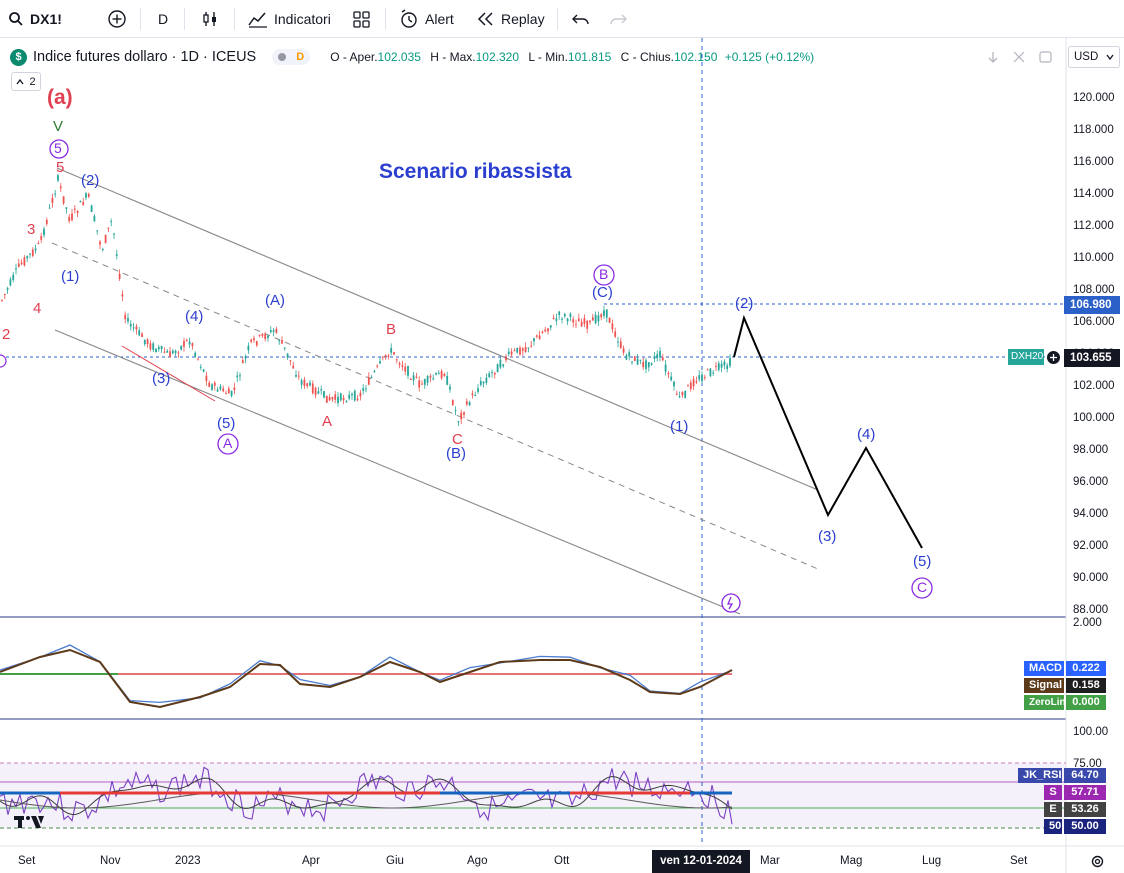 The image size is (1124, 873). I want to click on replay-button: Replay, so click(511, 19).